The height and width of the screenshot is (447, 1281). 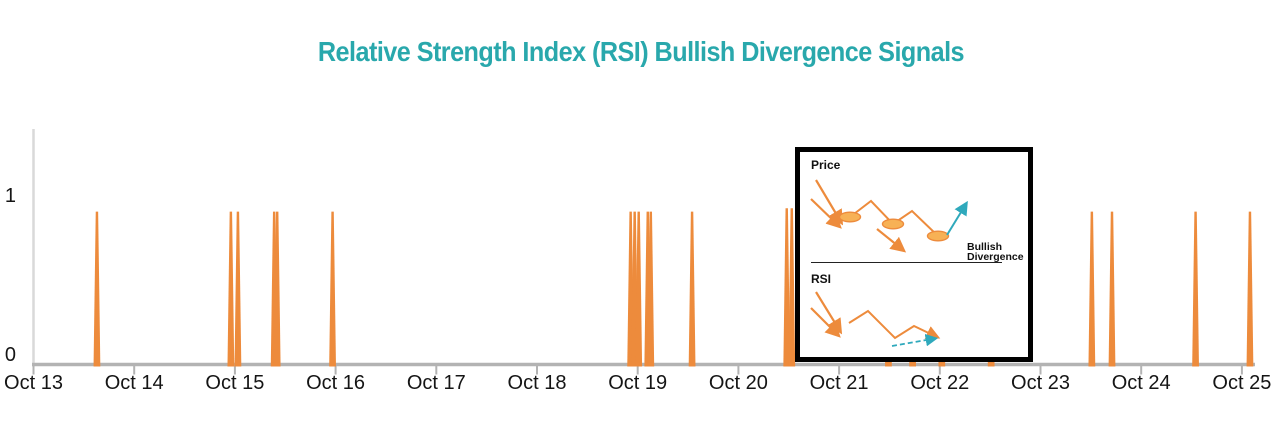 What do you see at coordinates (738, 383) in the screenshot?
I see `x-tick-label: Oct 20` at bounding box center [738, 383].